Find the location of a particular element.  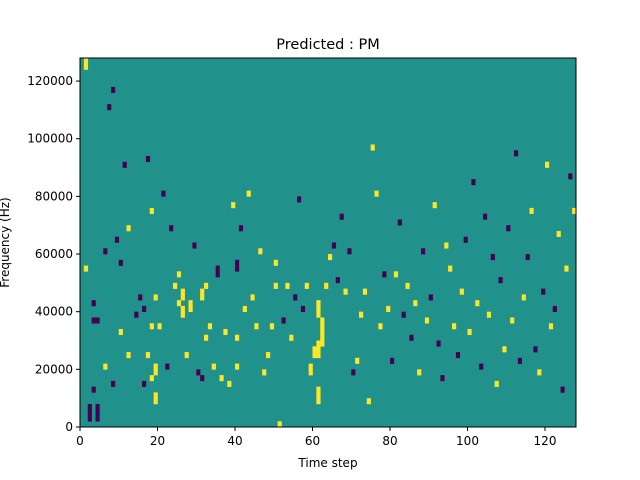

x-tick-label: 120 is located at coordinates (545, 441).